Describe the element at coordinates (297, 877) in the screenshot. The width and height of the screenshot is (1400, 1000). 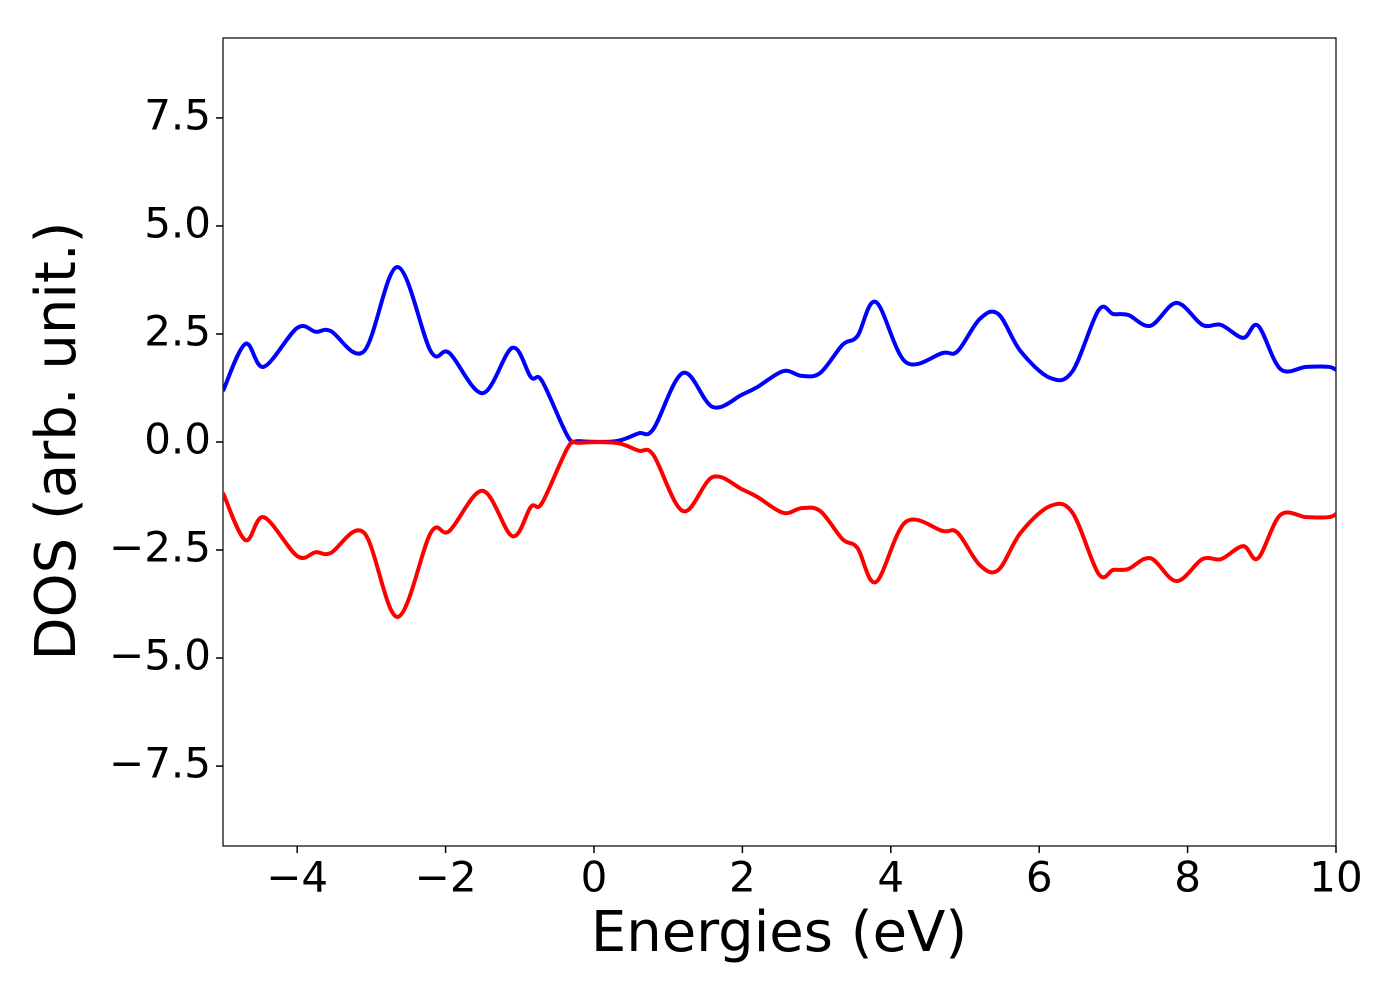
I see `x-tick-label: −4` at that location.